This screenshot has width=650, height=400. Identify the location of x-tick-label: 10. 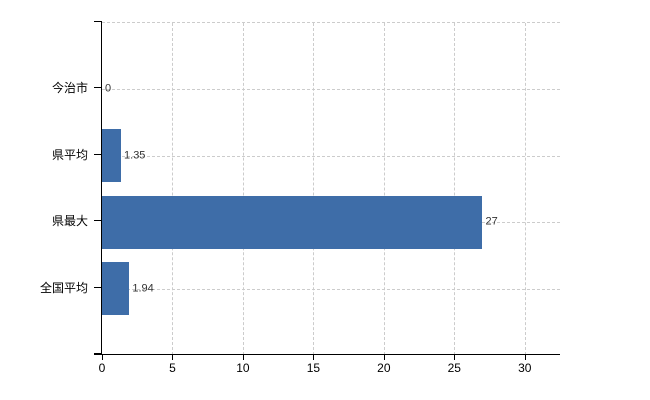
(243, 368).